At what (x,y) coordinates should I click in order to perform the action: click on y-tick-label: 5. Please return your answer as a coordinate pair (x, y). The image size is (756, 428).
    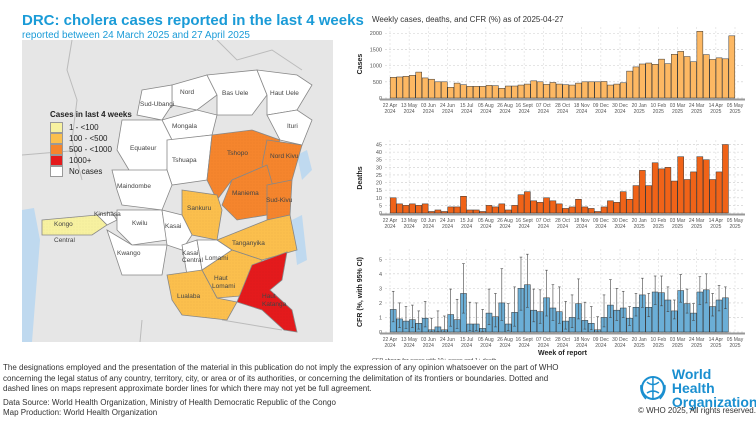
    Looking at the image, I should click on (380, 206).